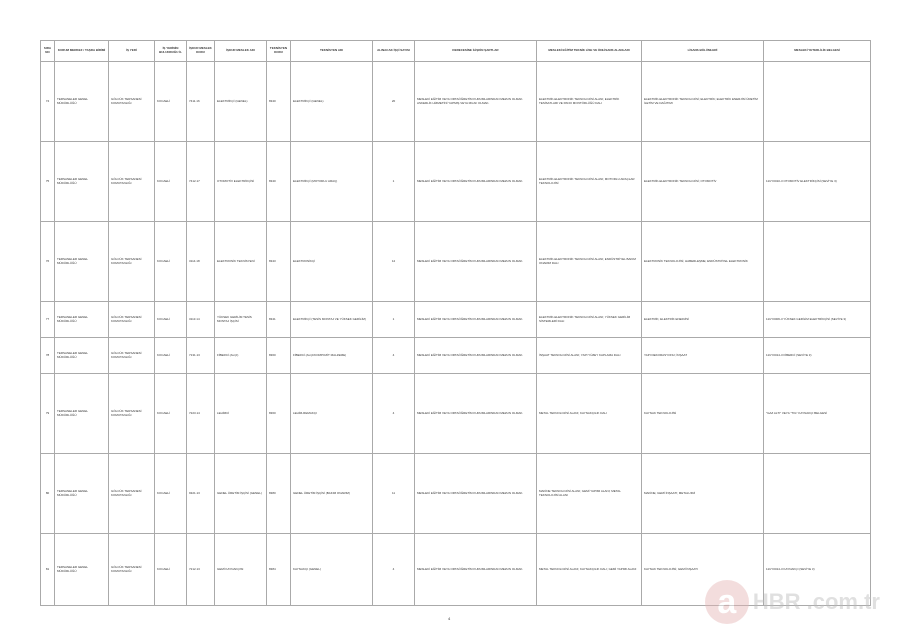 Image resolution: width=900 pixels, height=636 pixels. What do you see at coordinates (47, 319) in the screenshot?
I see `cell-no: 77` at bounding box center [47, 319].